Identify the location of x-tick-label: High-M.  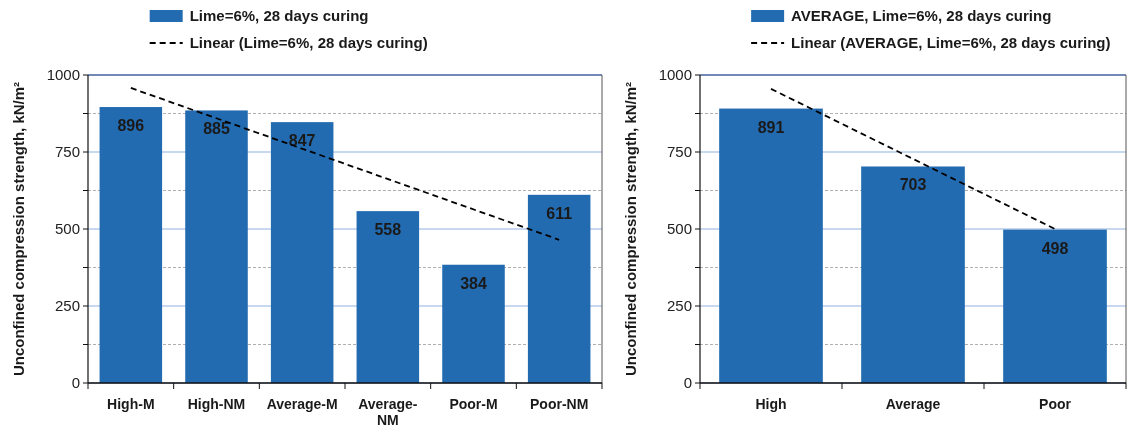
(131, 404).